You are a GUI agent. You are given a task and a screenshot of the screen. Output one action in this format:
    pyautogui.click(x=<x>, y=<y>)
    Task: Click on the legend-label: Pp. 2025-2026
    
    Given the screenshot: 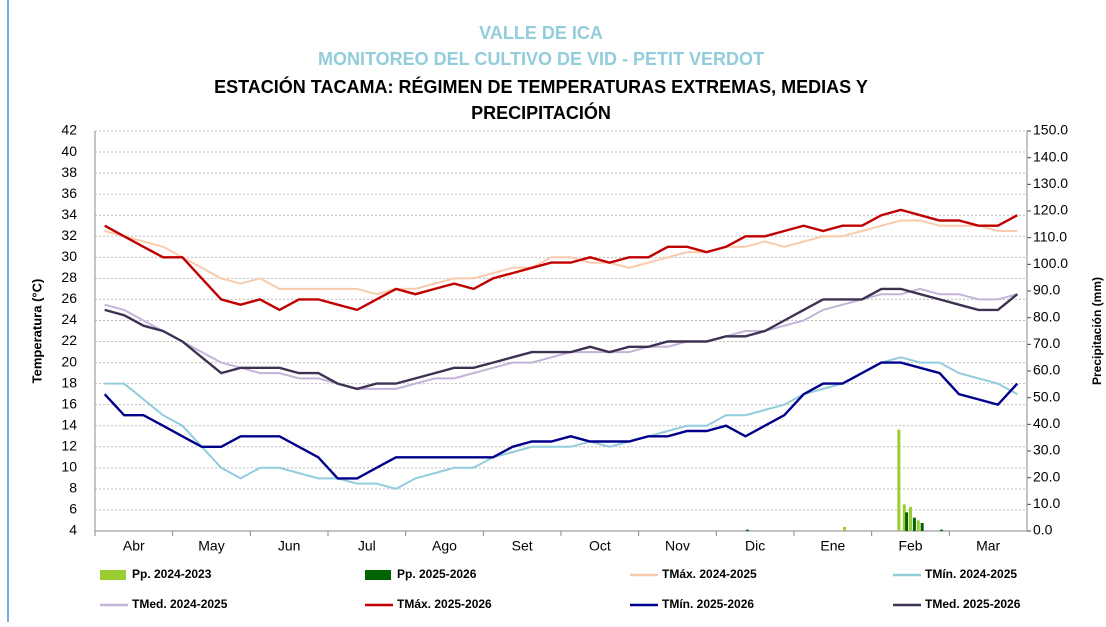 What is the action you would take?
    pyautogui.click(x=437, y=574)
    